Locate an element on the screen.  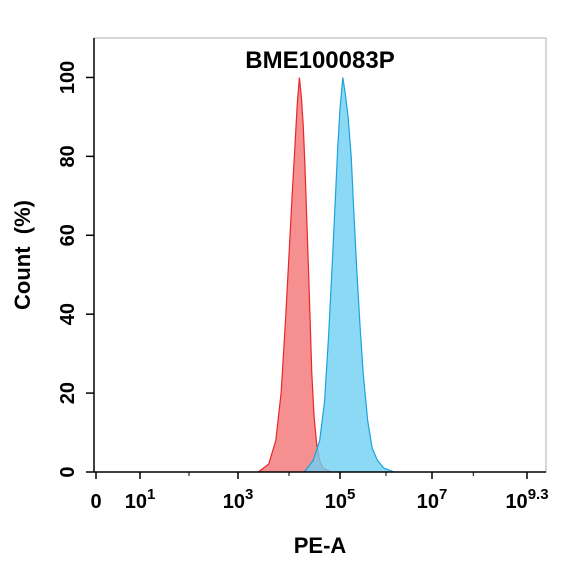
series-1-area is located at coordinates (295, 274).